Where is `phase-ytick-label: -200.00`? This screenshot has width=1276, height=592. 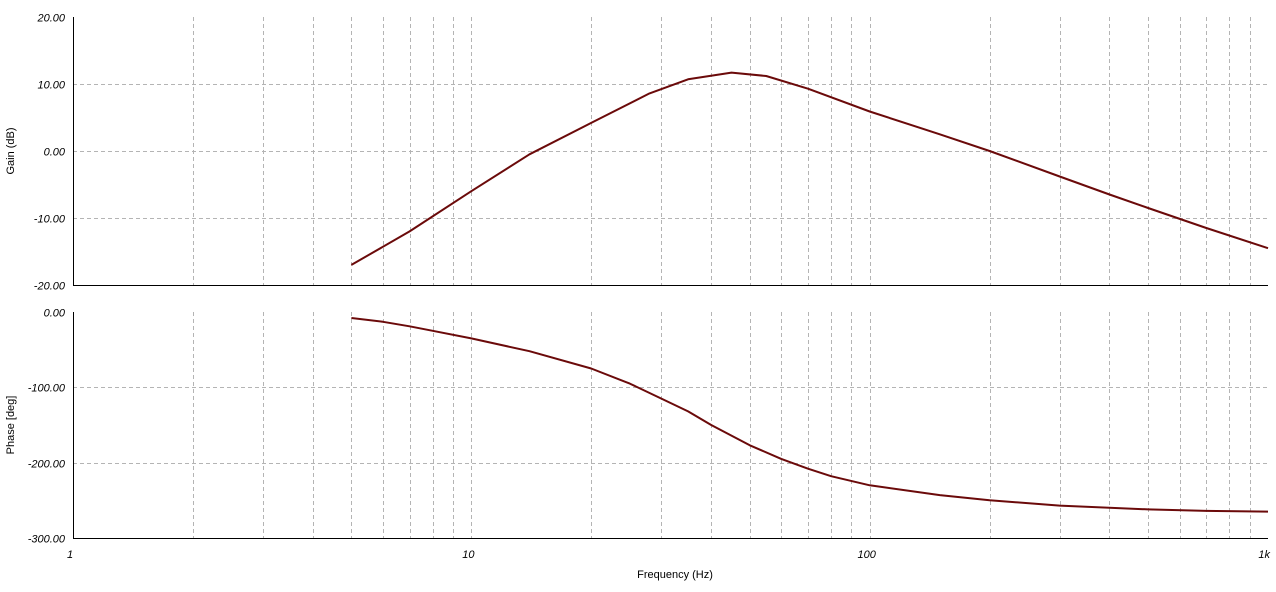
phase-ytick-label: -200.00 is located at coordinates (47, 465).